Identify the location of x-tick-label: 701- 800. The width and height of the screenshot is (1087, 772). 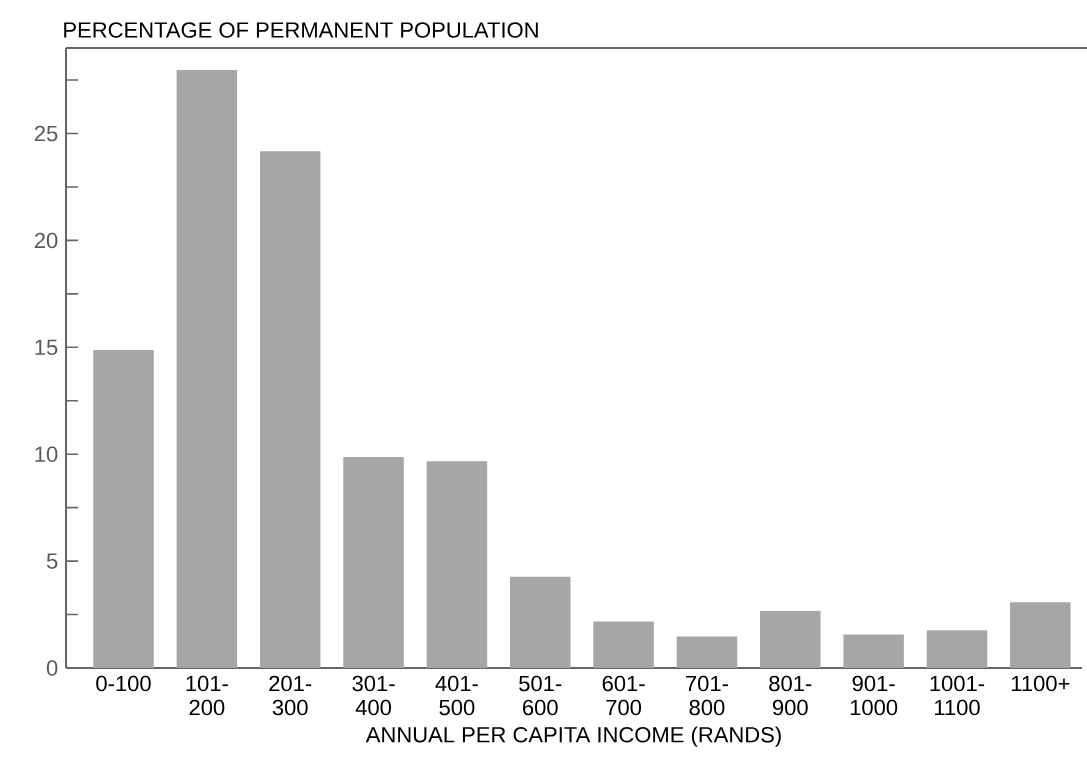
(707, 695).